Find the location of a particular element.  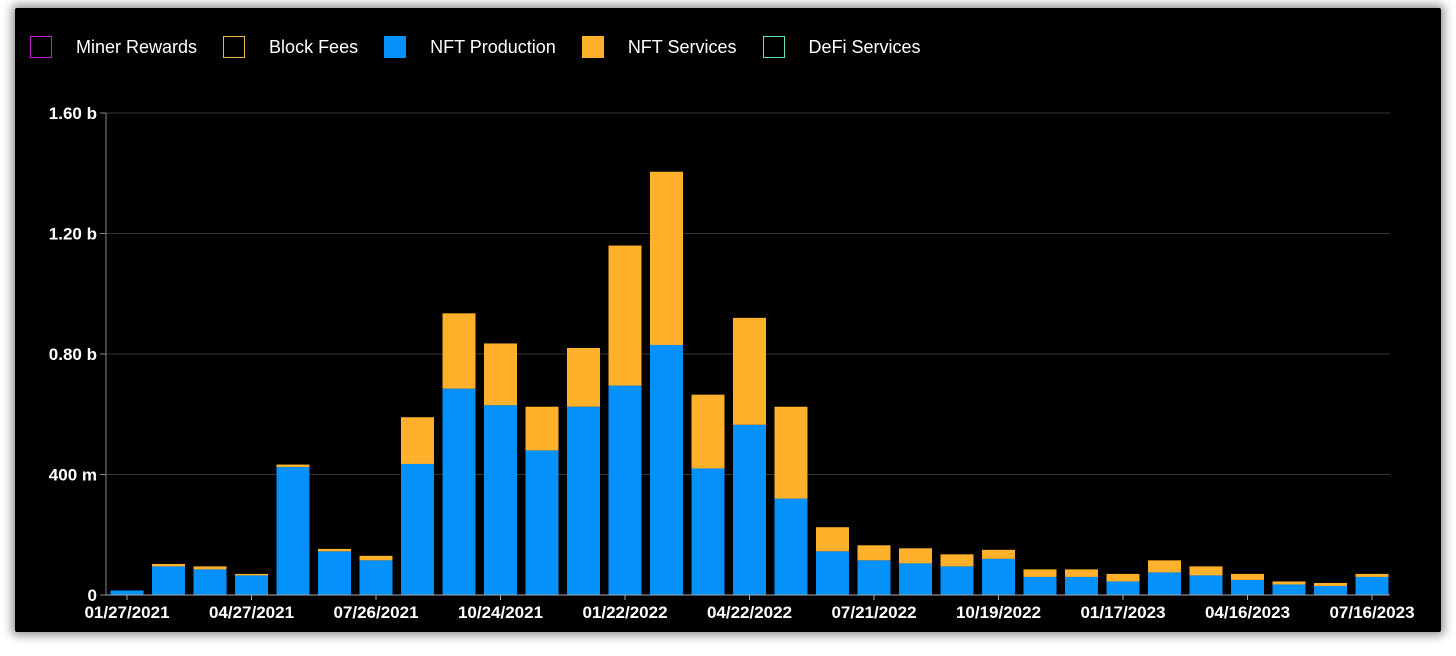

x-tick-label-8: 01/17/2023 is located at coordinates (1122, 612).